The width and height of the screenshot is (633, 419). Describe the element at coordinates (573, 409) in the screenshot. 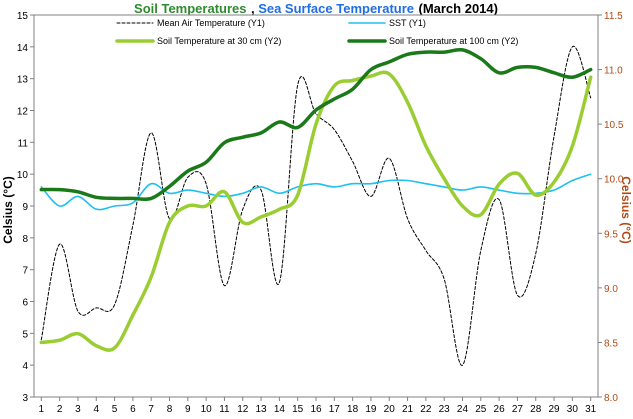

I see `x-tick-label: 30` at that location.